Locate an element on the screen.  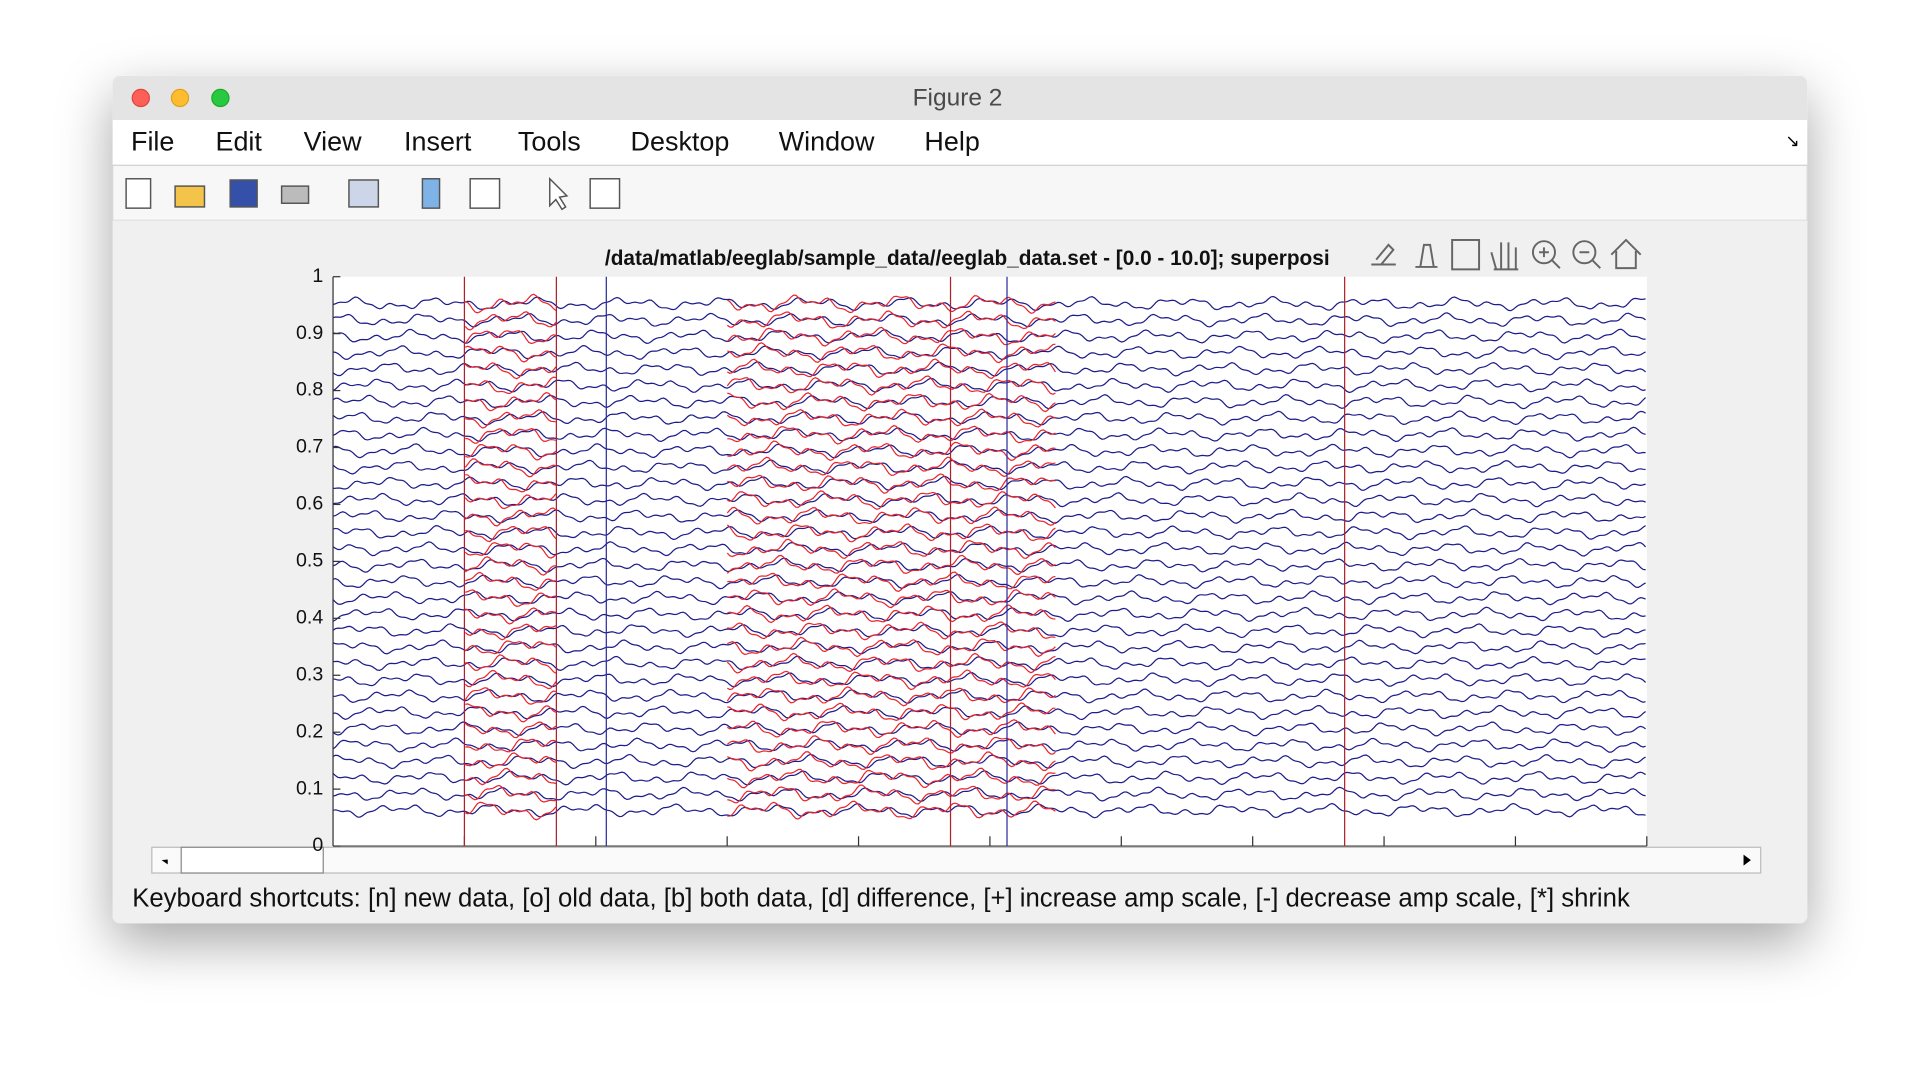
print-icon is located at coordinates (295, 194).